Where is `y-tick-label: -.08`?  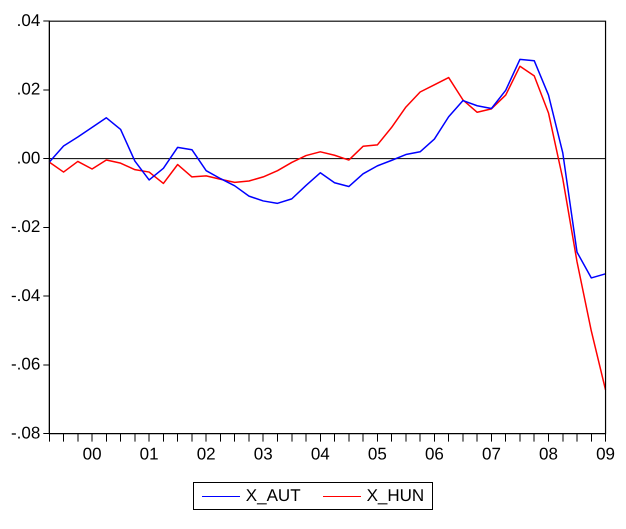
y-tick-label: -.08 is located at coordinates (25, 432).